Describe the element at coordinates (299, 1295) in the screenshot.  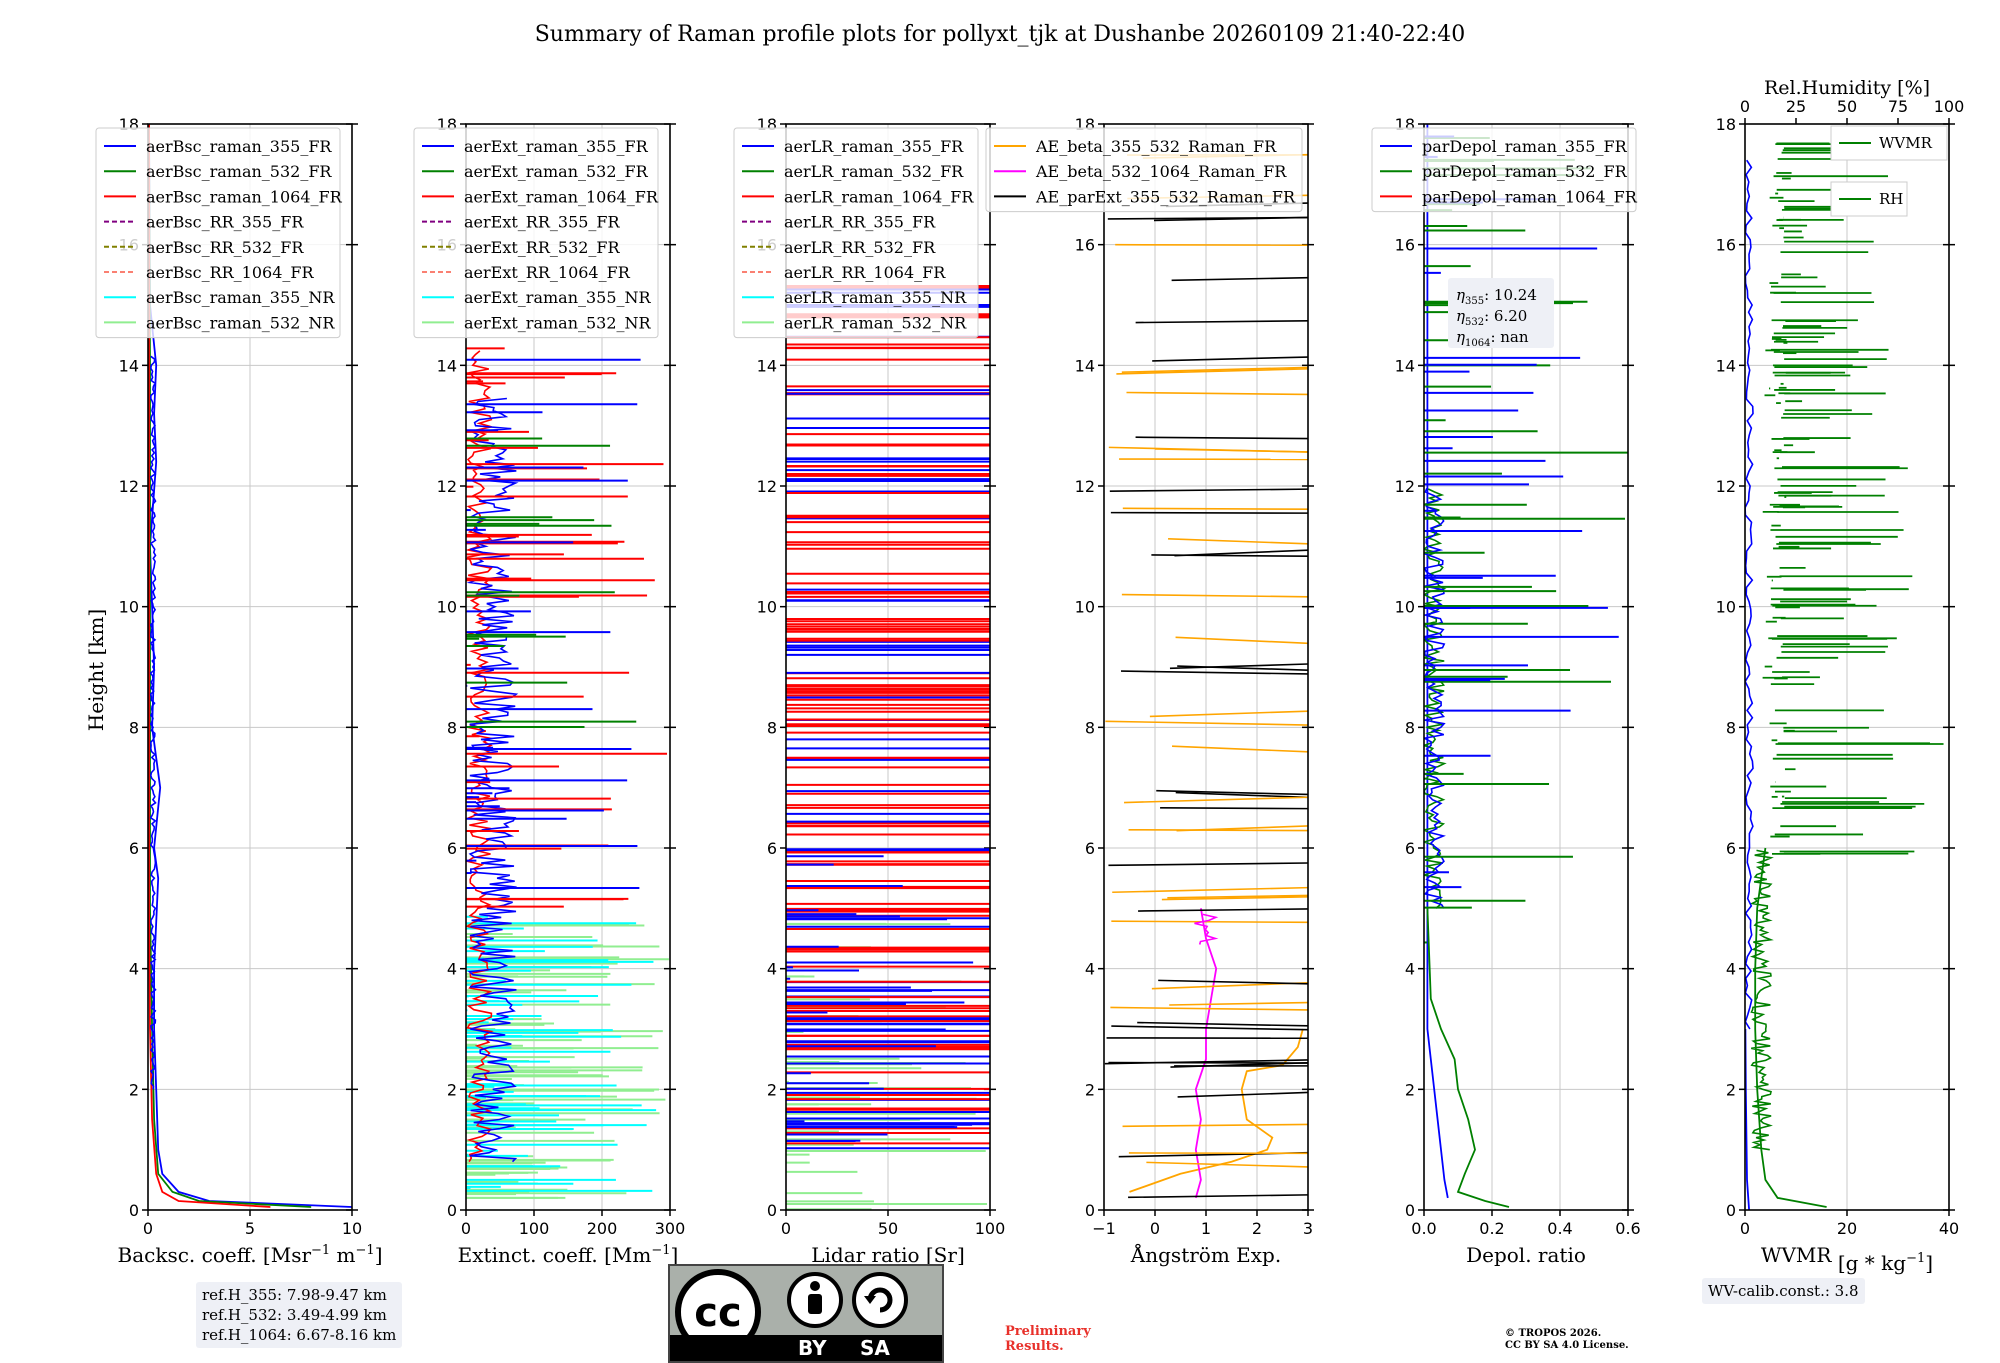
I see `ref-height-355: ref.H_355: 7.98-9.47 km` at that location.